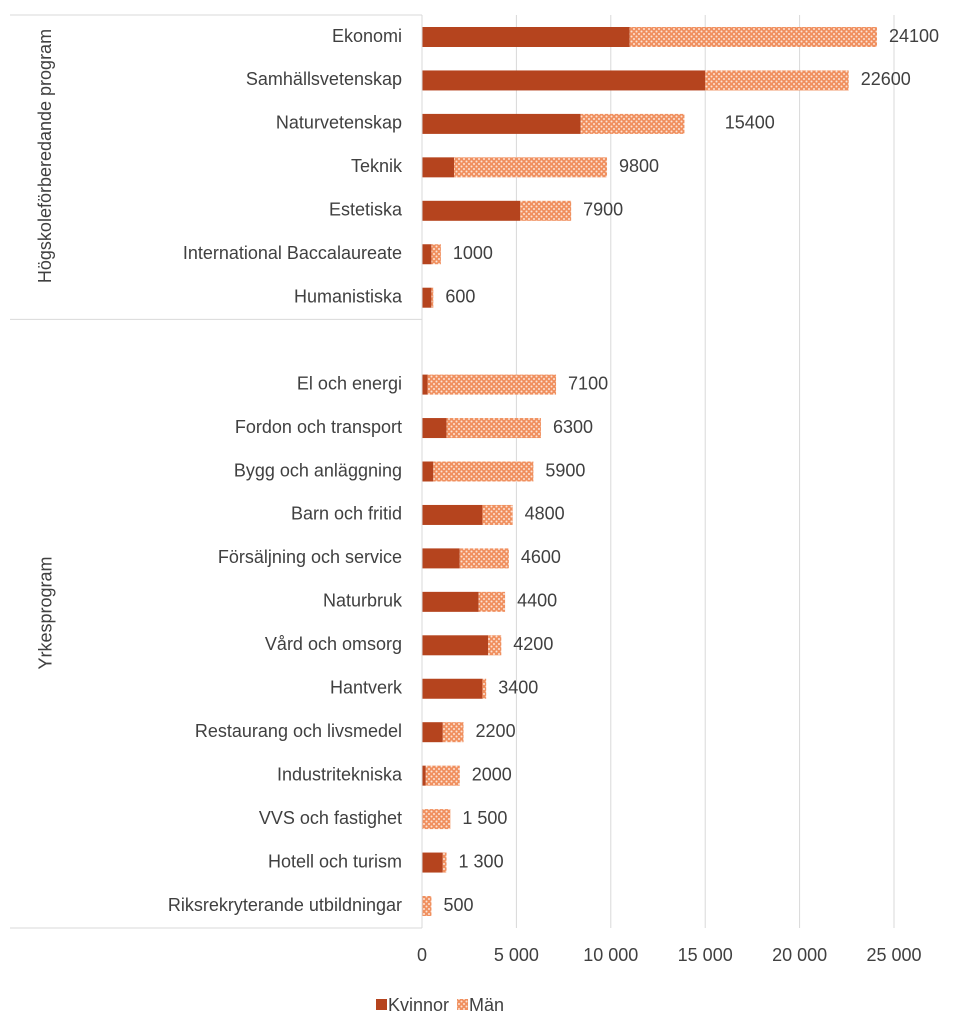 This screenshot has width=954, height=1019. I want to click on y-tick-label: El och energi, so click(349, 383).